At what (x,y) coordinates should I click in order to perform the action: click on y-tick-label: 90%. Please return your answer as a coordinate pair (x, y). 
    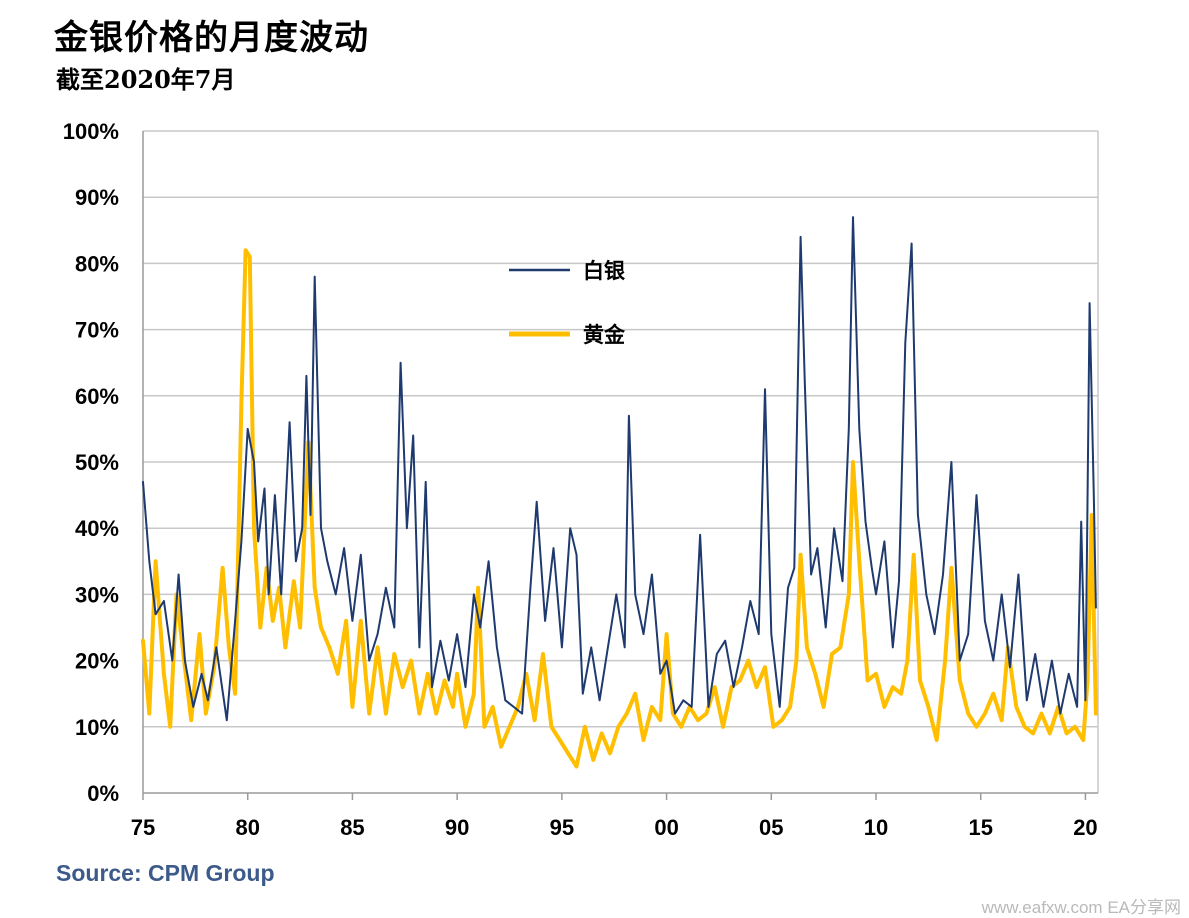
    Looking at the image, I should click on (97, 197).